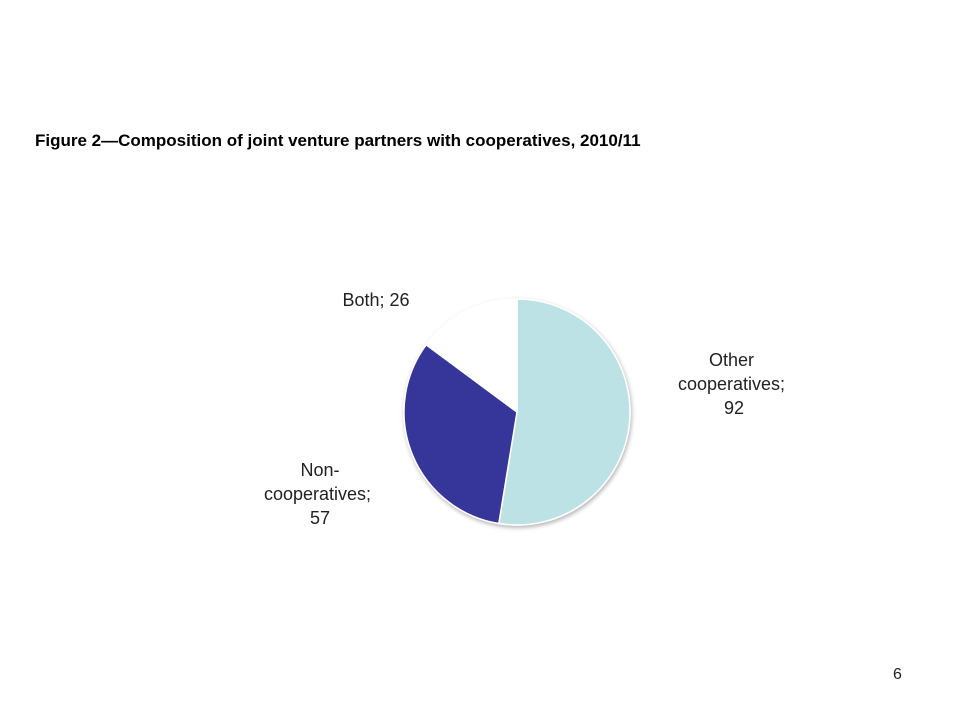  I want to click on pie, so click(517, 412).